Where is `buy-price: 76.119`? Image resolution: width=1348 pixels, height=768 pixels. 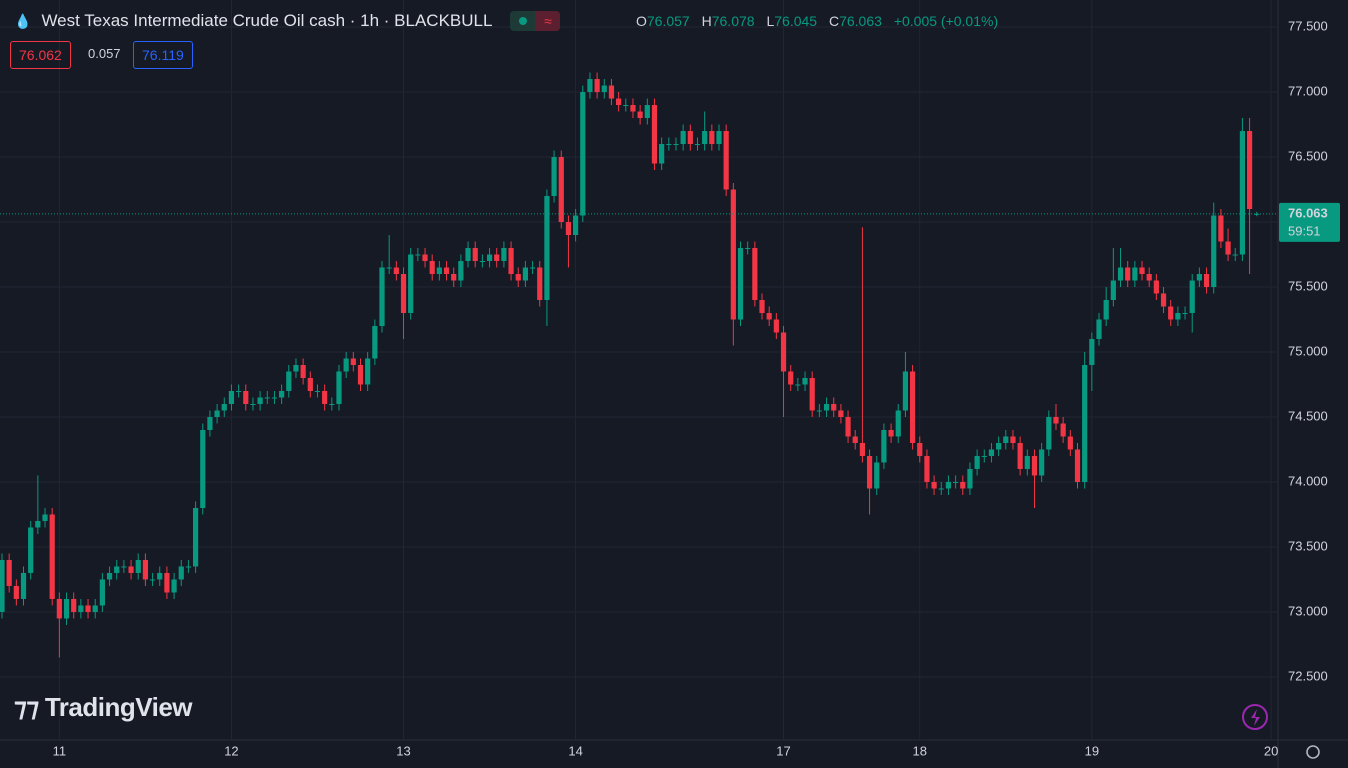 buy-price: 76.119 is located at coordinates (163, 55).